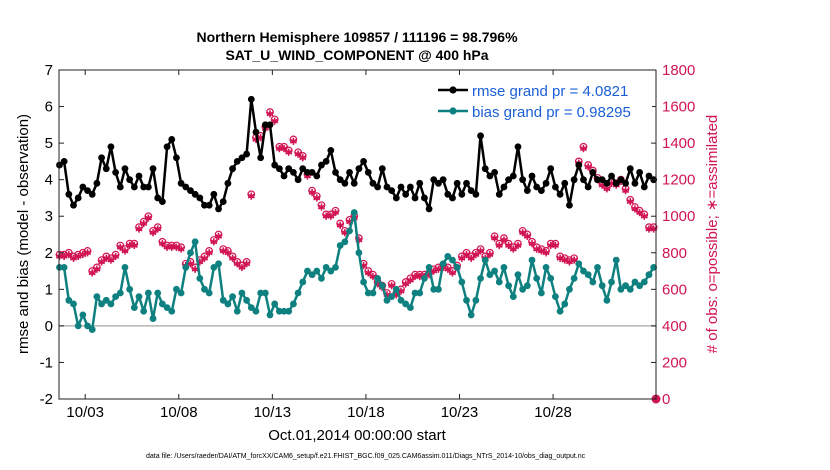  Describe the element at coordinates (366, 412) in the screenshot. I see `x-tick-label: 10/18` at that location.